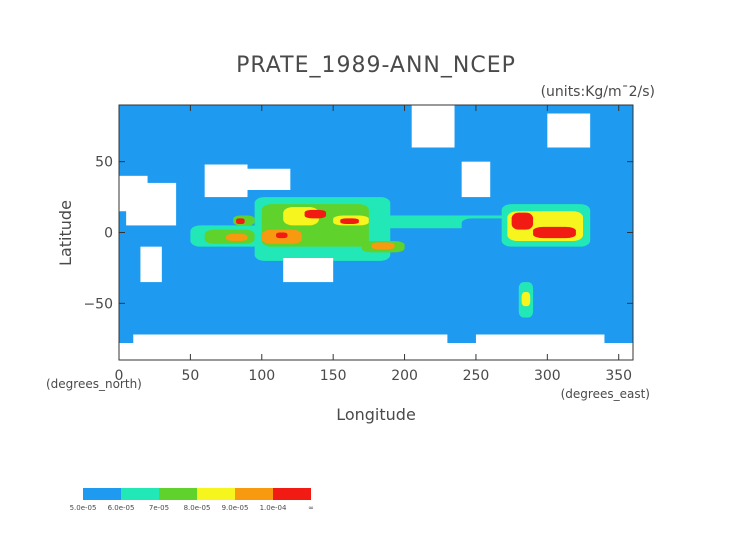 This screenshot has width=752, height=537. Describe the element at coordinates (104, 163) in the screenshot. I see `y-tick-label: 50` at that location.